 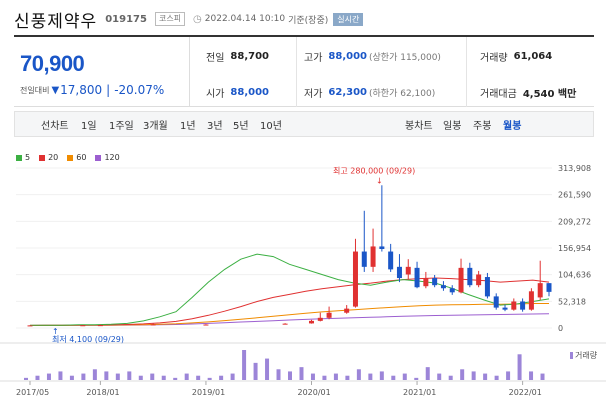 I want to click on realtime-badge: 실시간, so click(x=348, y=19).